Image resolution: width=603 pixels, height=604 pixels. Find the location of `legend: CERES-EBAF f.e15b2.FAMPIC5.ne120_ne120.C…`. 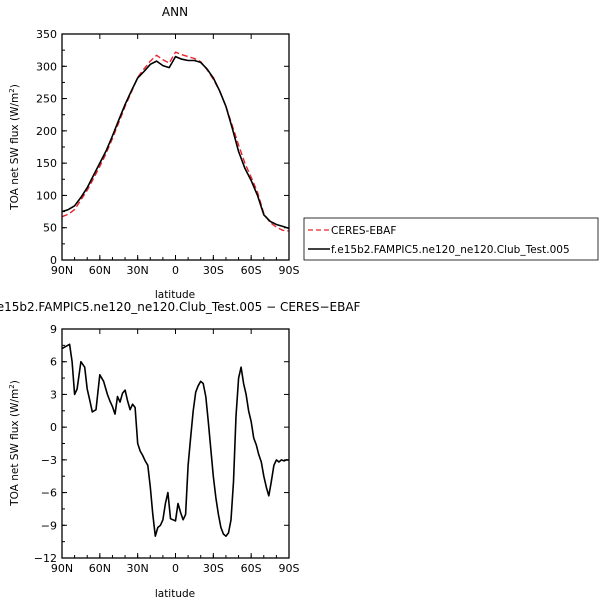

legend: CERES-EBAF f.e15b2.FAMPIC5.ne120_ne120.C… is located at coordinates (451, 239).